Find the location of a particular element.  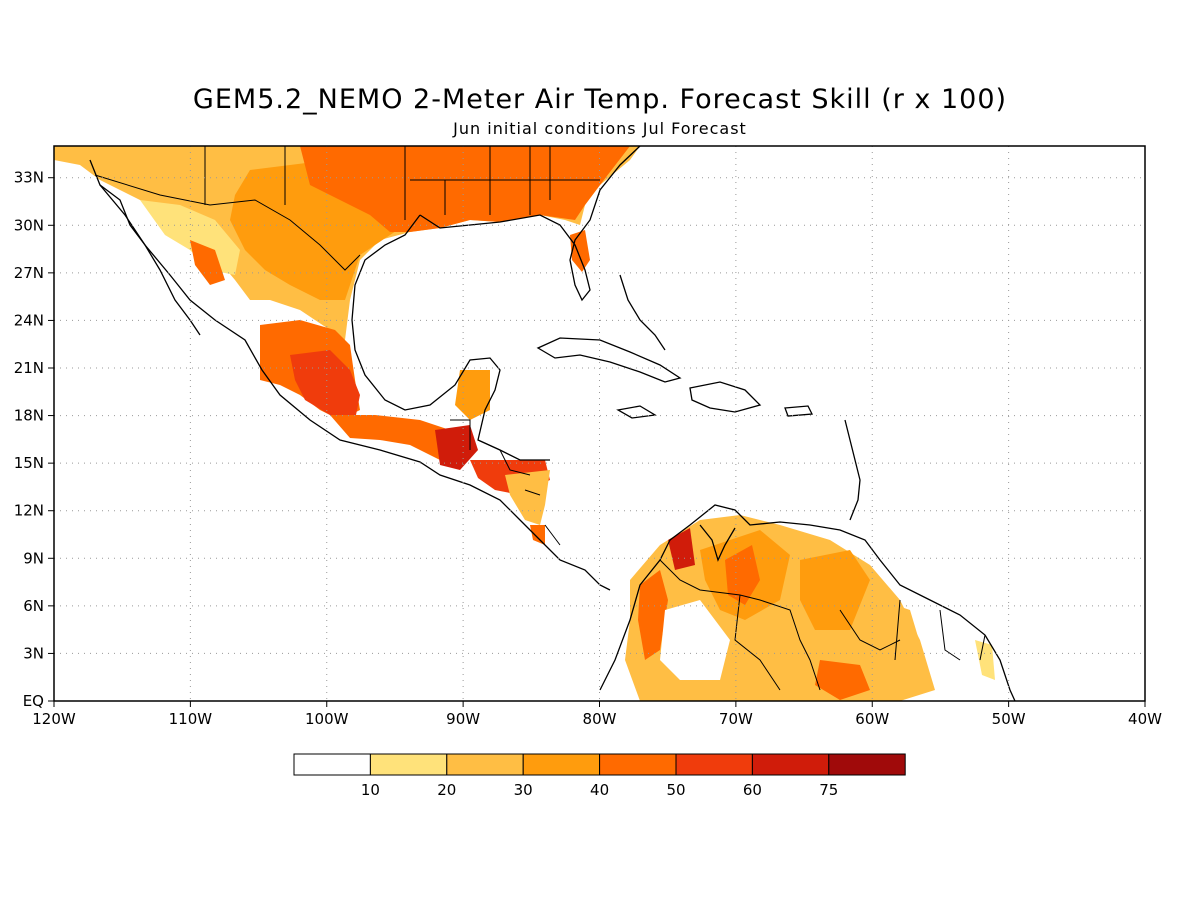

coastline-maracaibo is located at coordinates (717, 543).